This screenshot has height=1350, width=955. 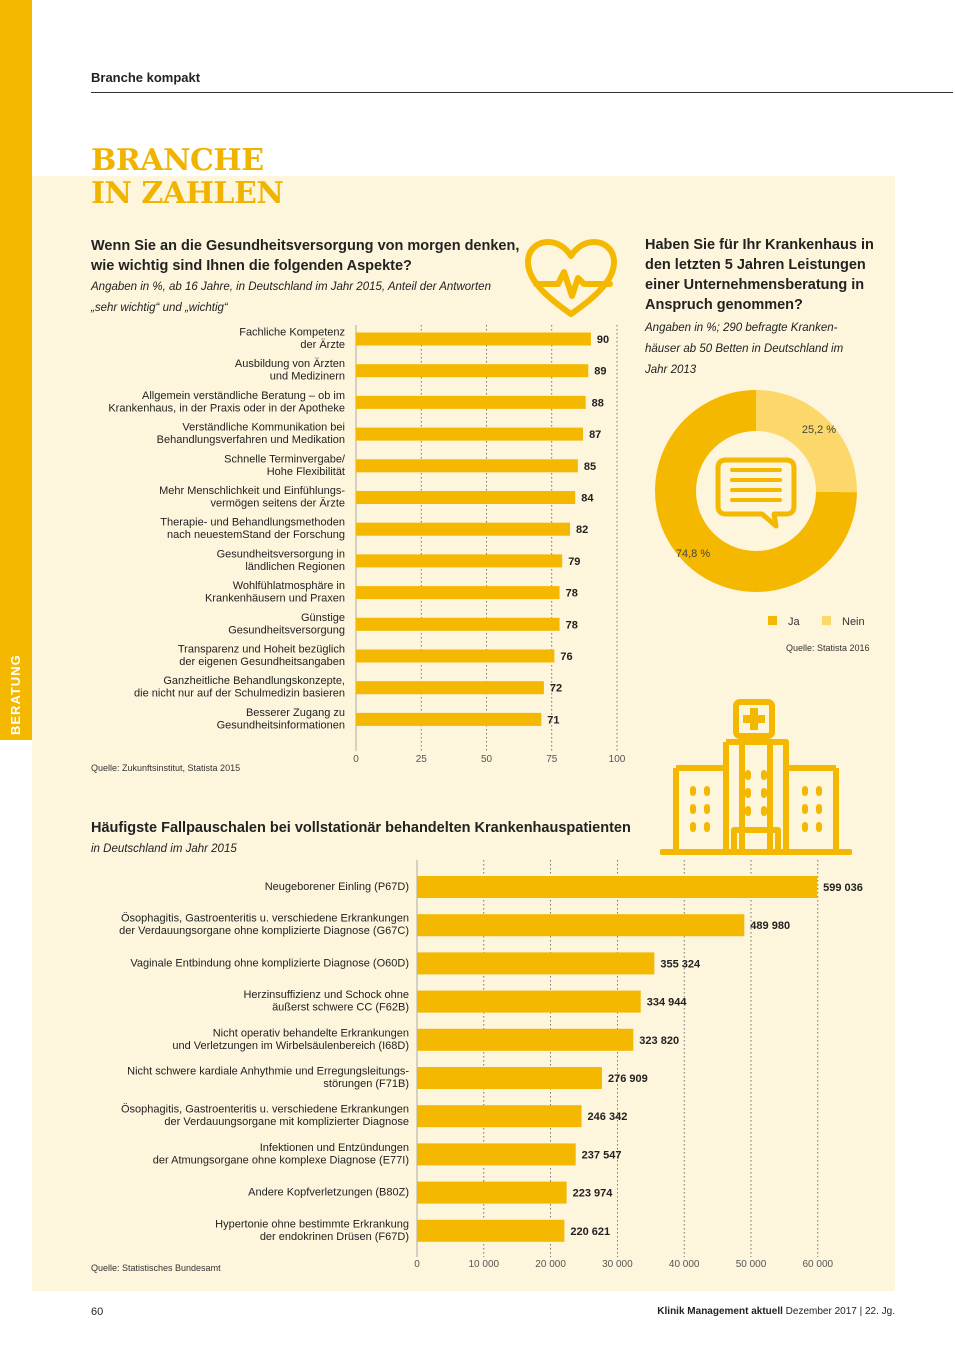 What do you see at coordinates (177, 160) in the screenshot?
I see `page-title-line1: BRANCHE` at bounding box center [177, 160].